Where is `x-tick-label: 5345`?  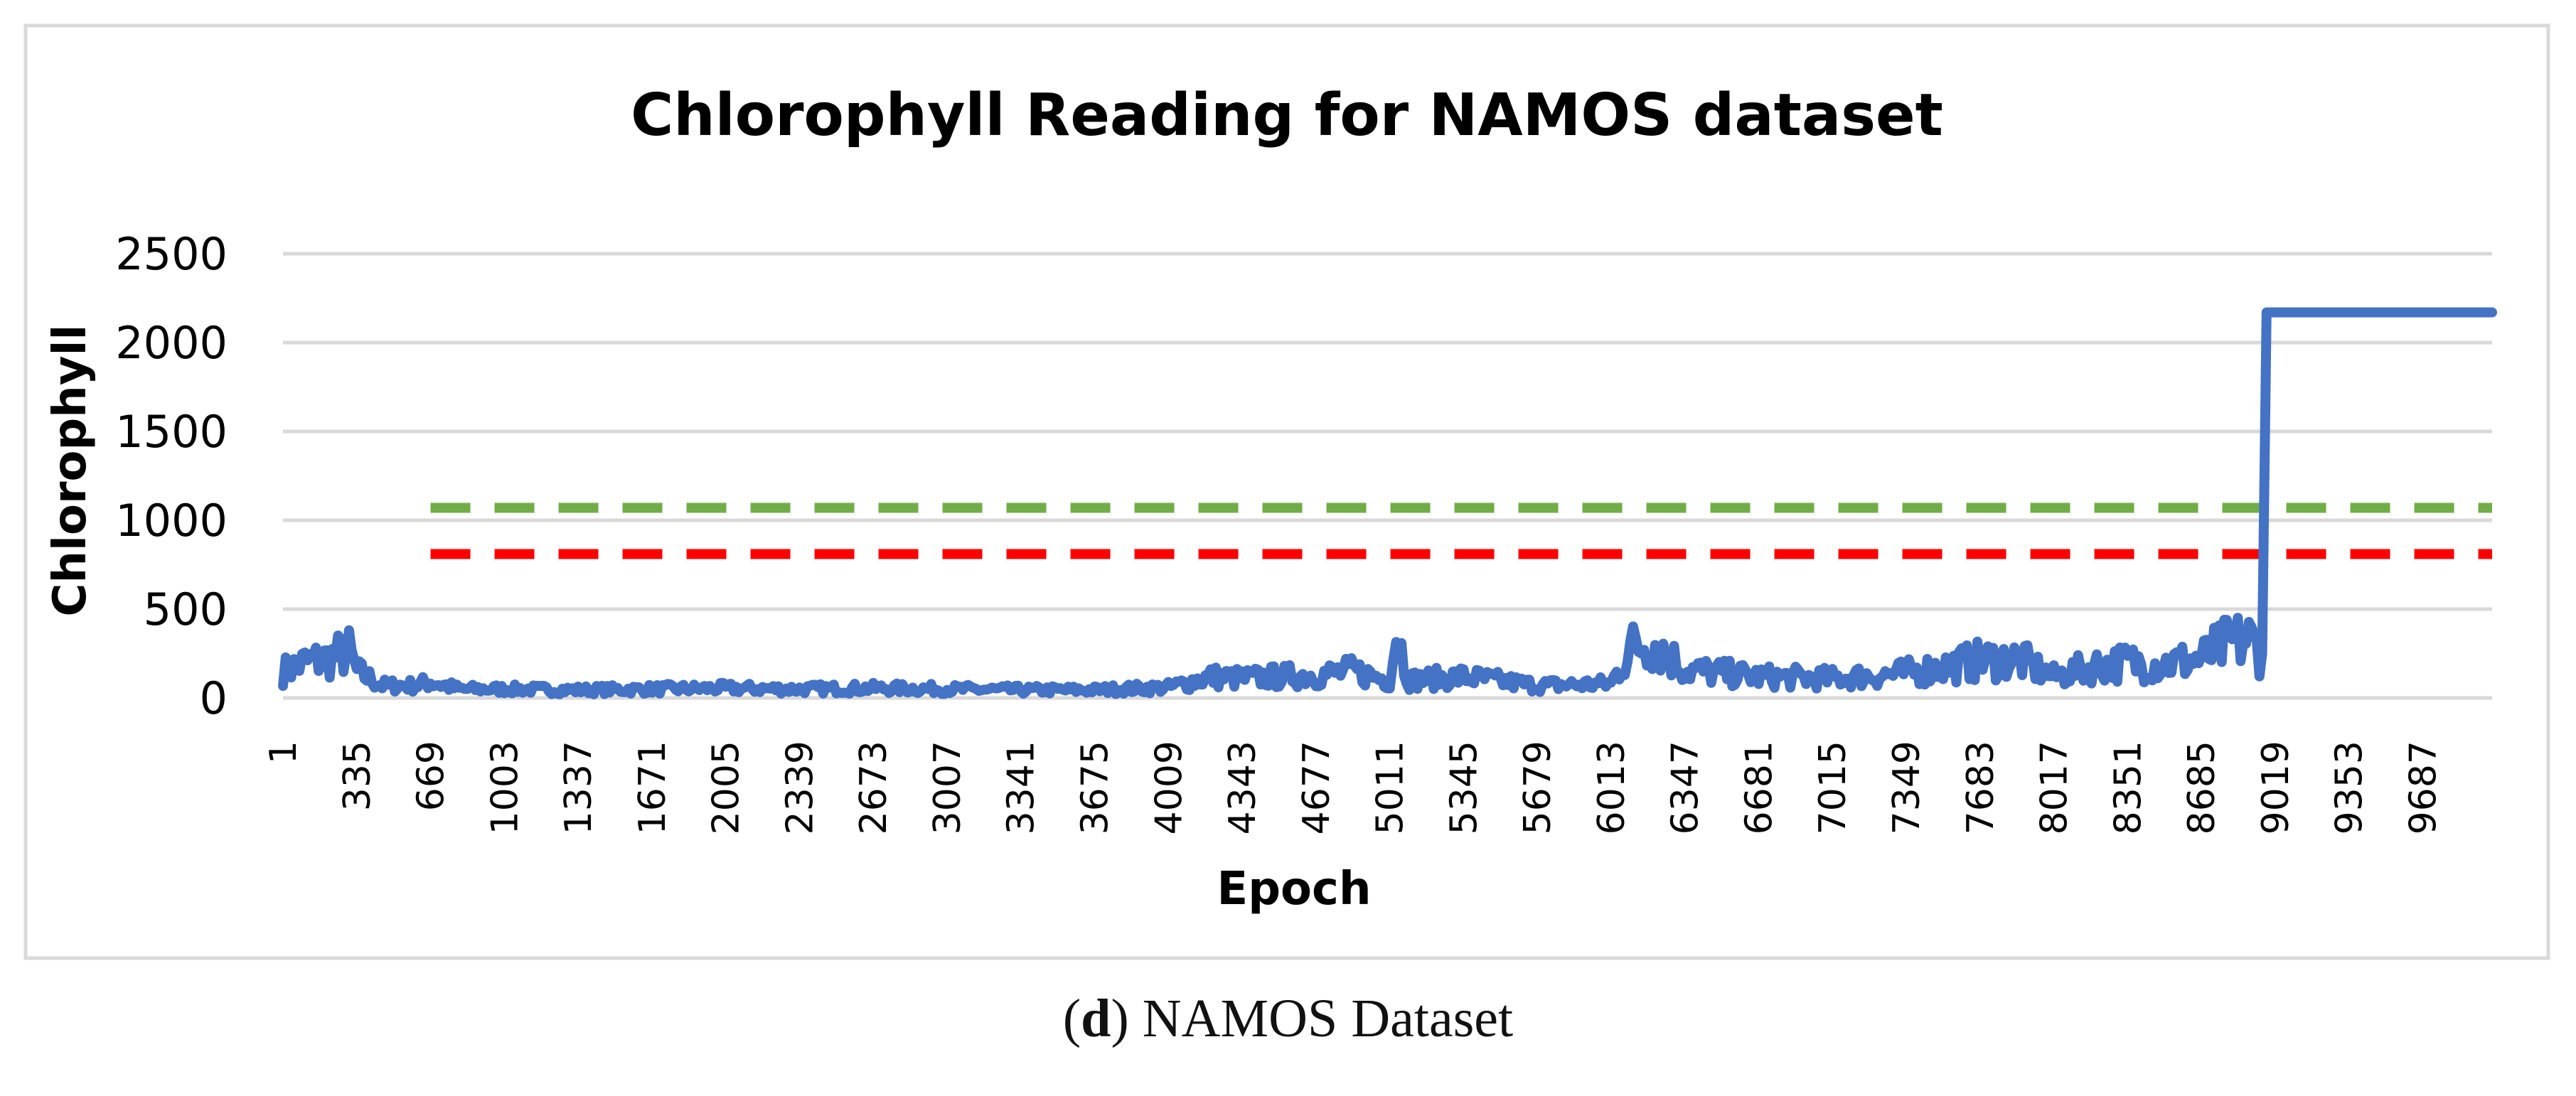 x-tick-label: 5345 is located at coordinates (1464, 787).